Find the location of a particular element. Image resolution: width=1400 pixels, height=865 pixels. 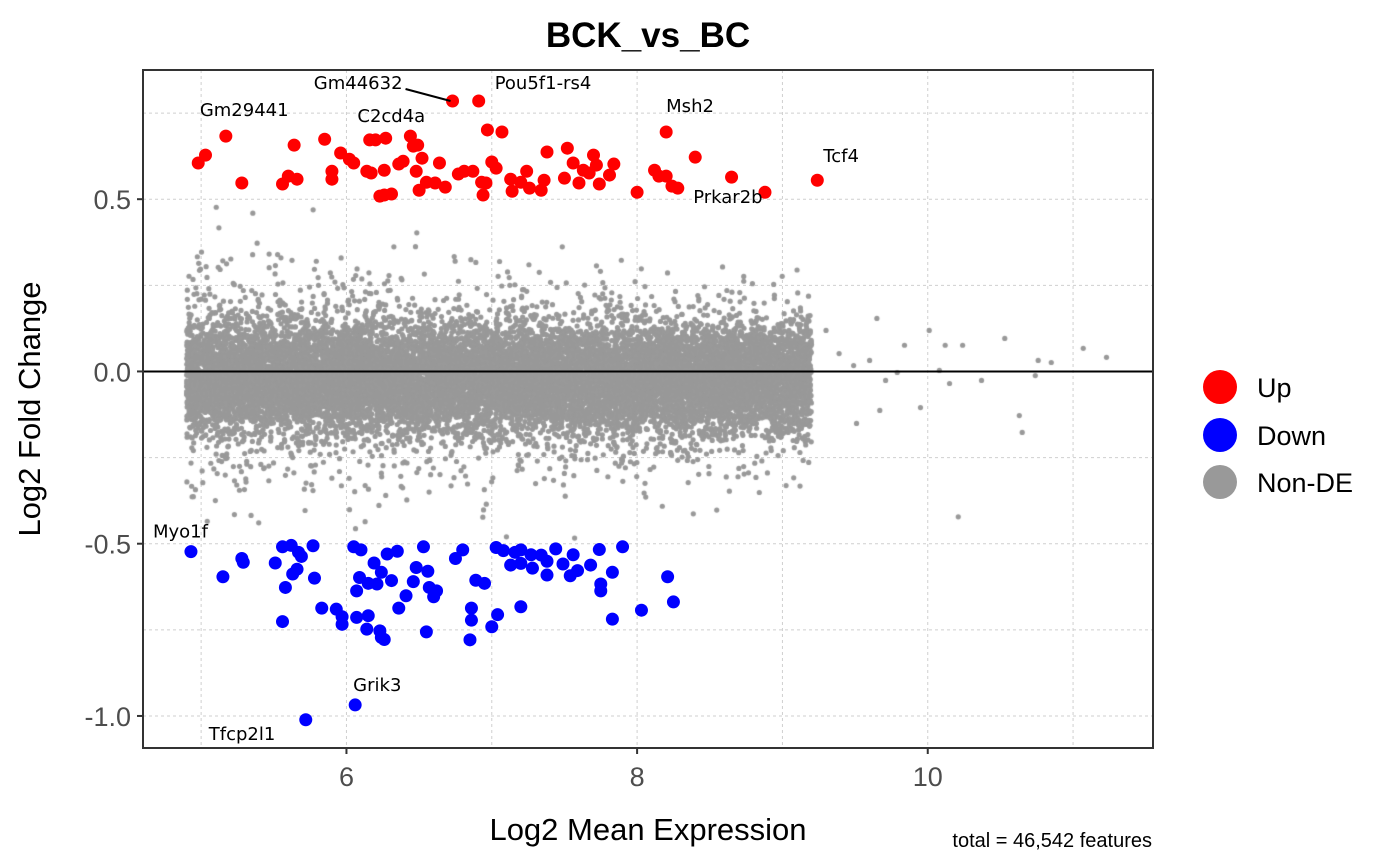

legend-swatch-non-de is located at coordinates (1220, 482).